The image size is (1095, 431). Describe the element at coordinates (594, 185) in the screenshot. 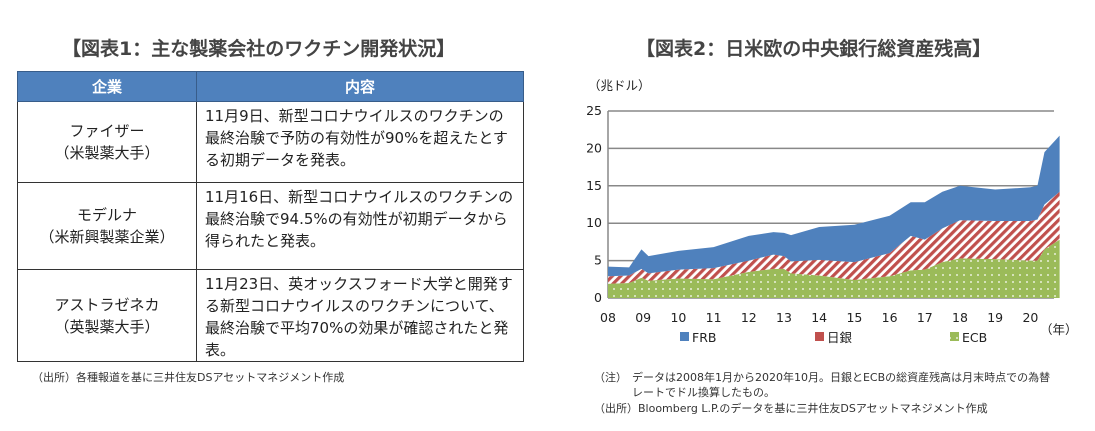

I see `y-tick-label: 15` at that location.